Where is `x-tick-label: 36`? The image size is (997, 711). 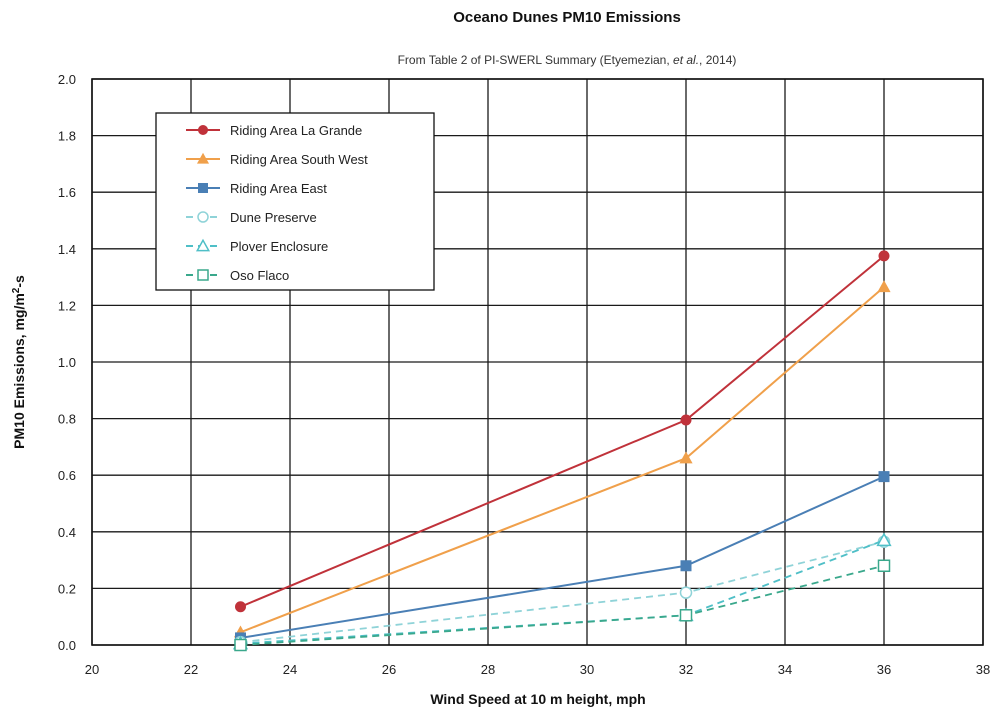
x-tick-label: 36 is located at coordinates (884, 669).